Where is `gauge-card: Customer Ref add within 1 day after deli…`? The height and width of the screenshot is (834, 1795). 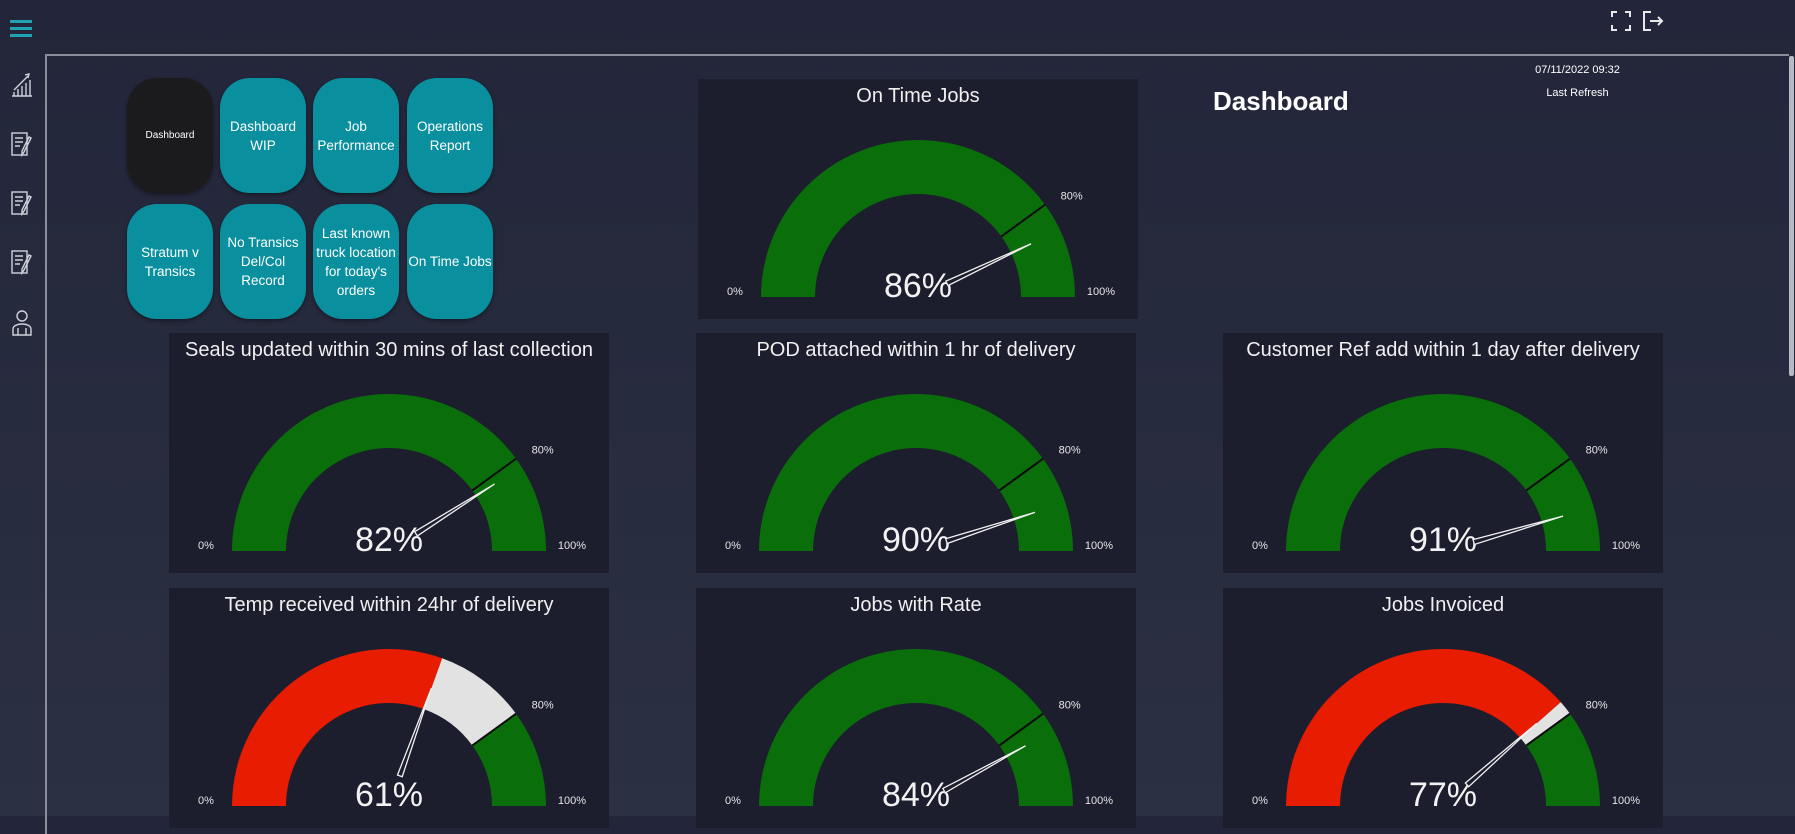
gauge-card: Customer Ref add within 1 day after deli… is located at coordinates (1443, 453).